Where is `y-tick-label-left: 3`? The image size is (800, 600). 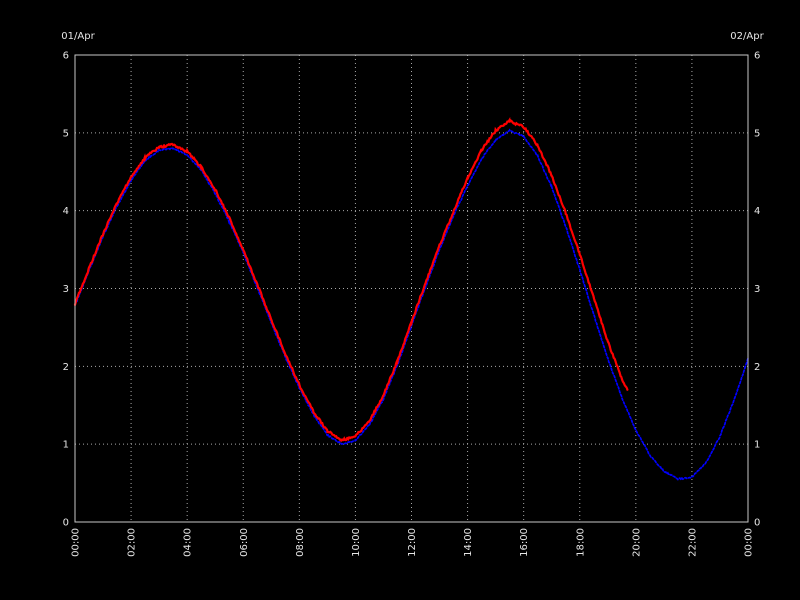 y-tick-label-left: 3 is located at coordinates (66, 289).